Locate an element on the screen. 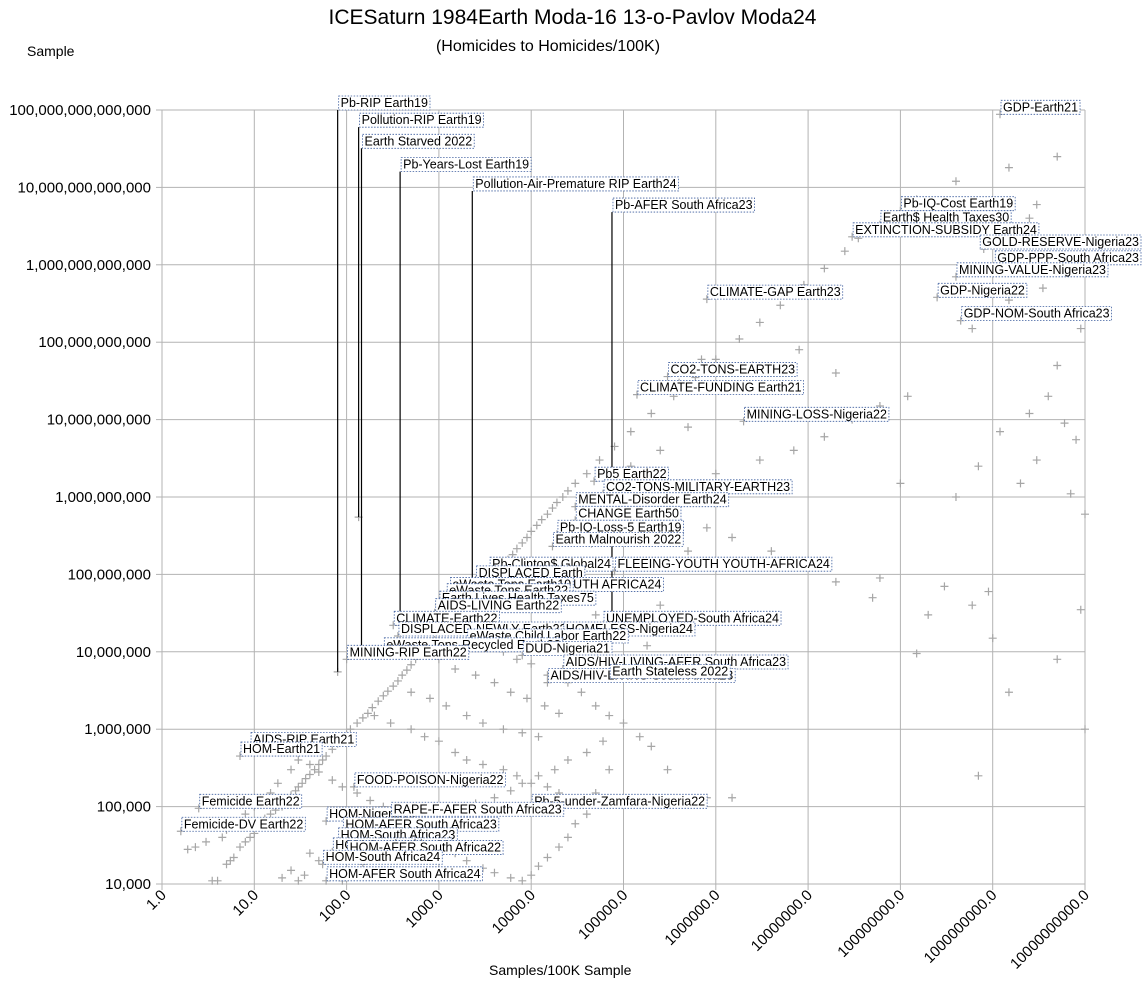 This screenshot has height=991, width=1145. x-tick-label: 1000000000.0 is located at coordinates (961, 927).